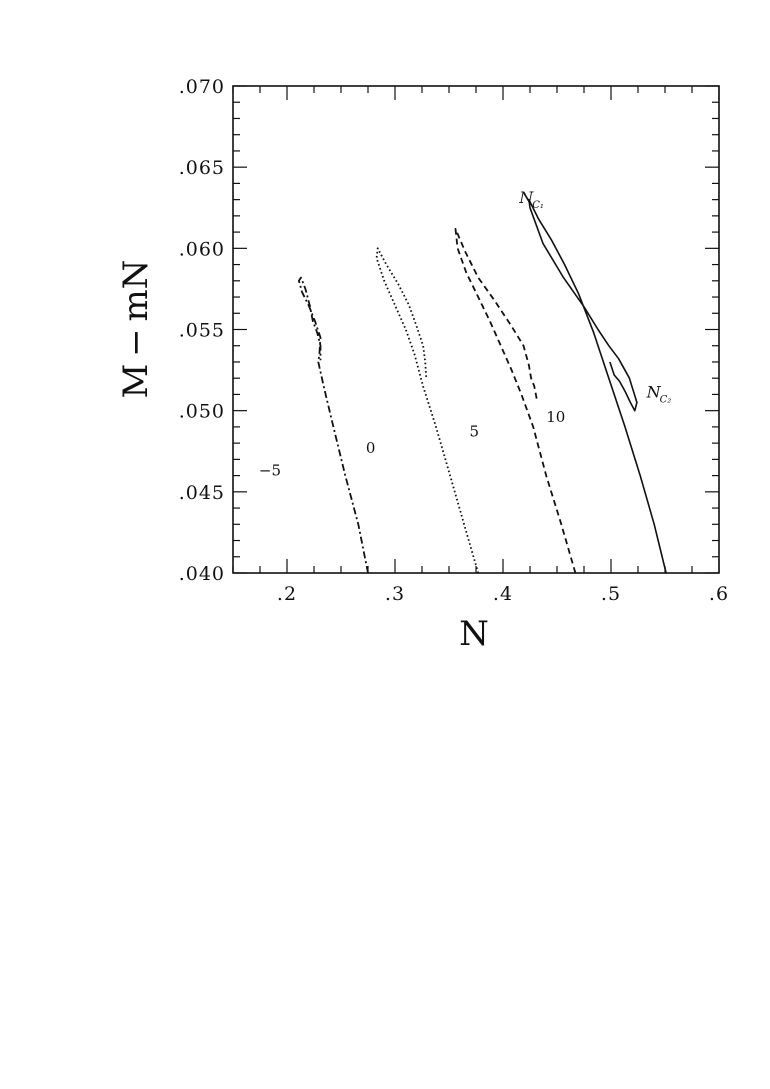  I want to click on curve-label: −5, so click(270, 471).